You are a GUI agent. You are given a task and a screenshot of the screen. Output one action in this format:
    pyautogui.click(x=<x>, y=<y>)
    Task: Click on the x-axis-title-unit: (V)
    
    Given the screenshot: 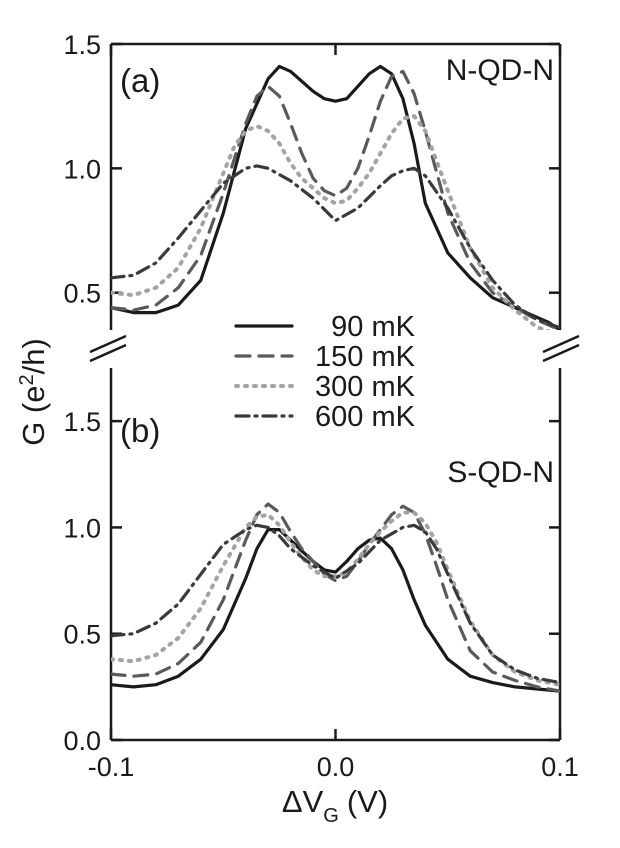 What is the action you would take?
    pyautogui.click(x=367, y=801)
    